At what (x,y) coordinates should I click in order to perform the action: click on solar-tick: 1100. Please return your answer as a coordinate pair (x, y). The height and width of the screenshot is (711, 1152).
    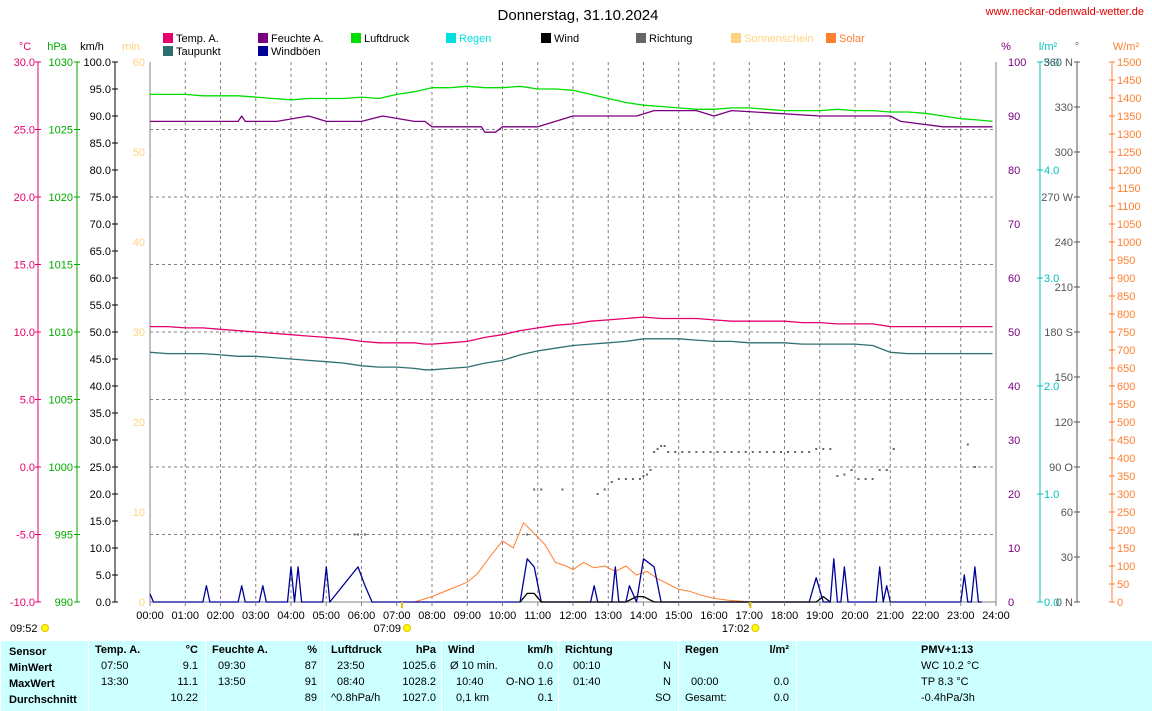
    Looking at the image, I should click on (1129, 207).